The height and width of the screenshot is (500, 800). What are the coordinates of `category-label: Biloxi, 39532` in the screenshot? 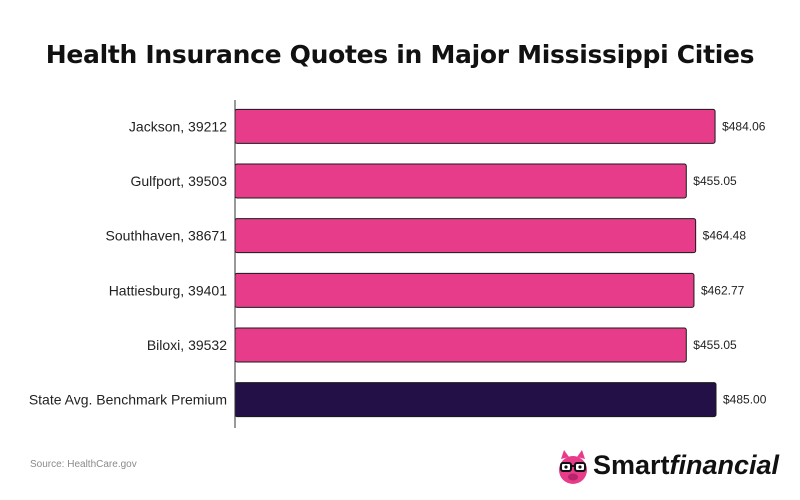 It's located at (187, 345).